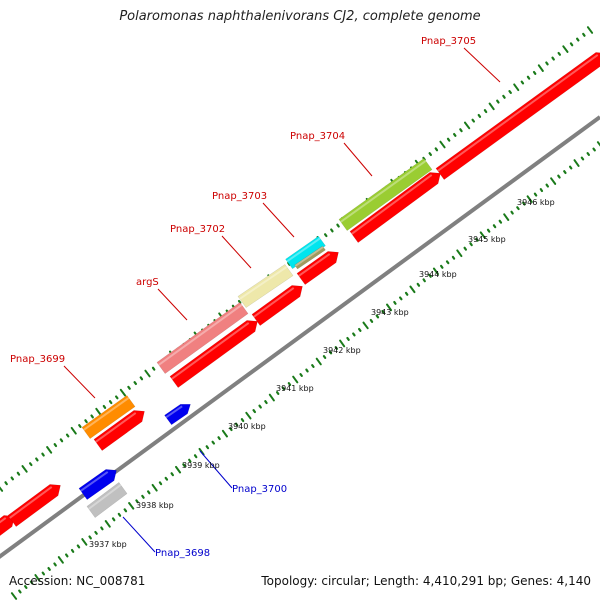  I want to click on gene-label-pnap-3699: Pnap_3699, so click(37, 359).